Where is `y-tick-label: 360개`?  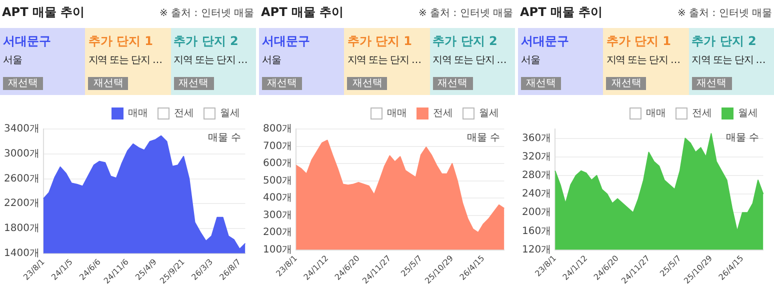
y-tick-label: 360개 is located at coordinates (537, 138).